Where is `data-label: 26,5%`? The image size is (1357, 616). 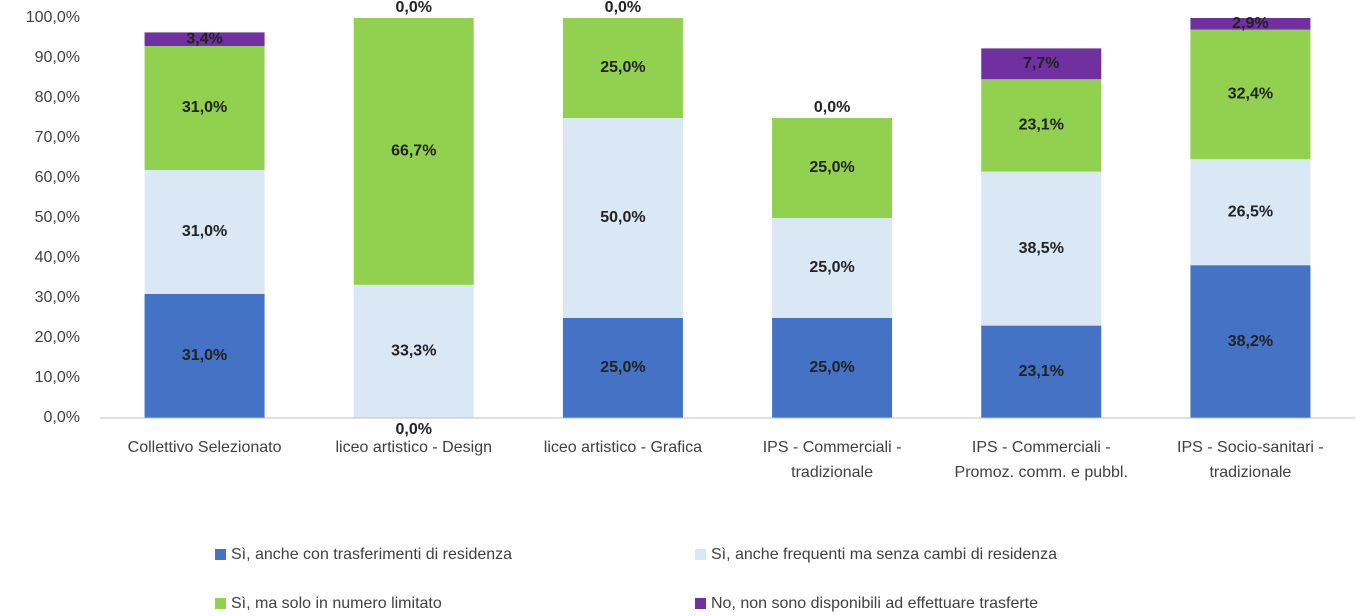
data-label: 26,5% is located at coordinates (1250, 211).